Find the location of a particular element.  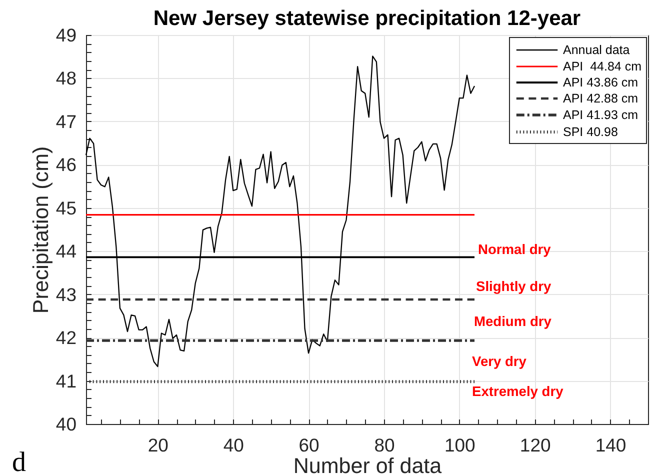

legend-label: API 42.88 cm is located at coordinates (600, 99).